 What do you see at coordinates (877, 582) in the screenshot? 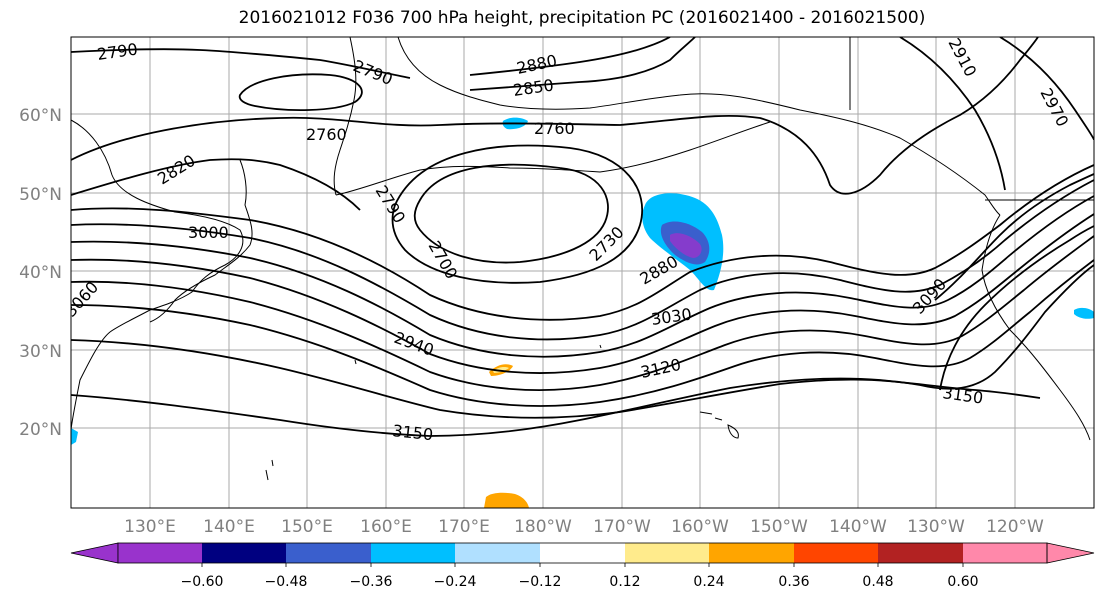
I see `colorbar-tick-label: 0.48` at bounding box center [877, 582].